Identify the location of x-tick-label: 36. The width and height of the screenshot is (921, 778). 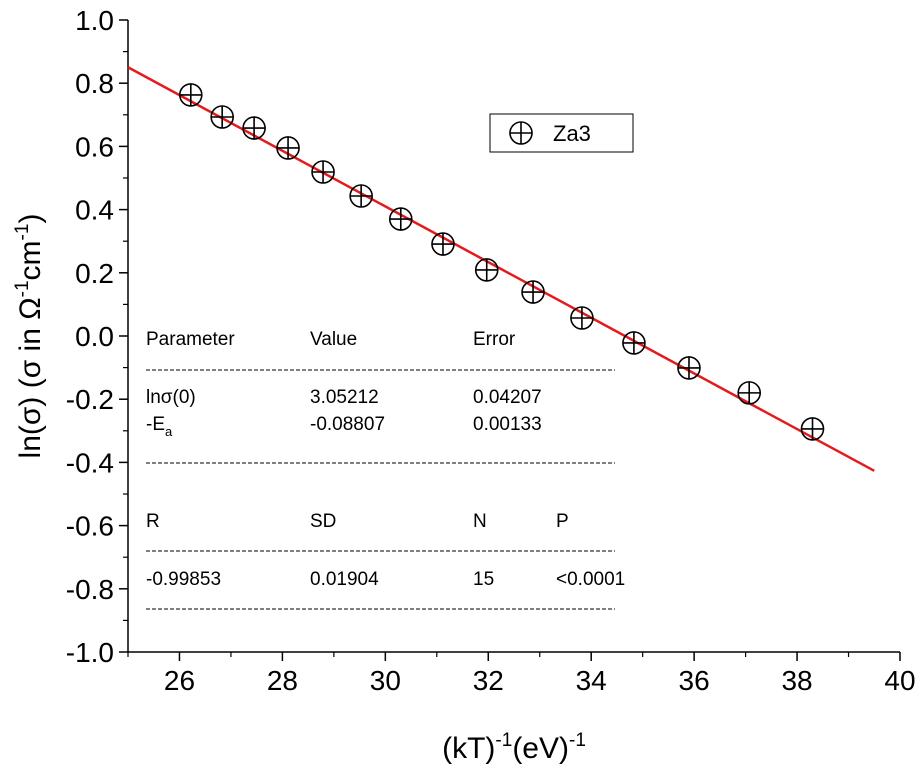
(694, 680).